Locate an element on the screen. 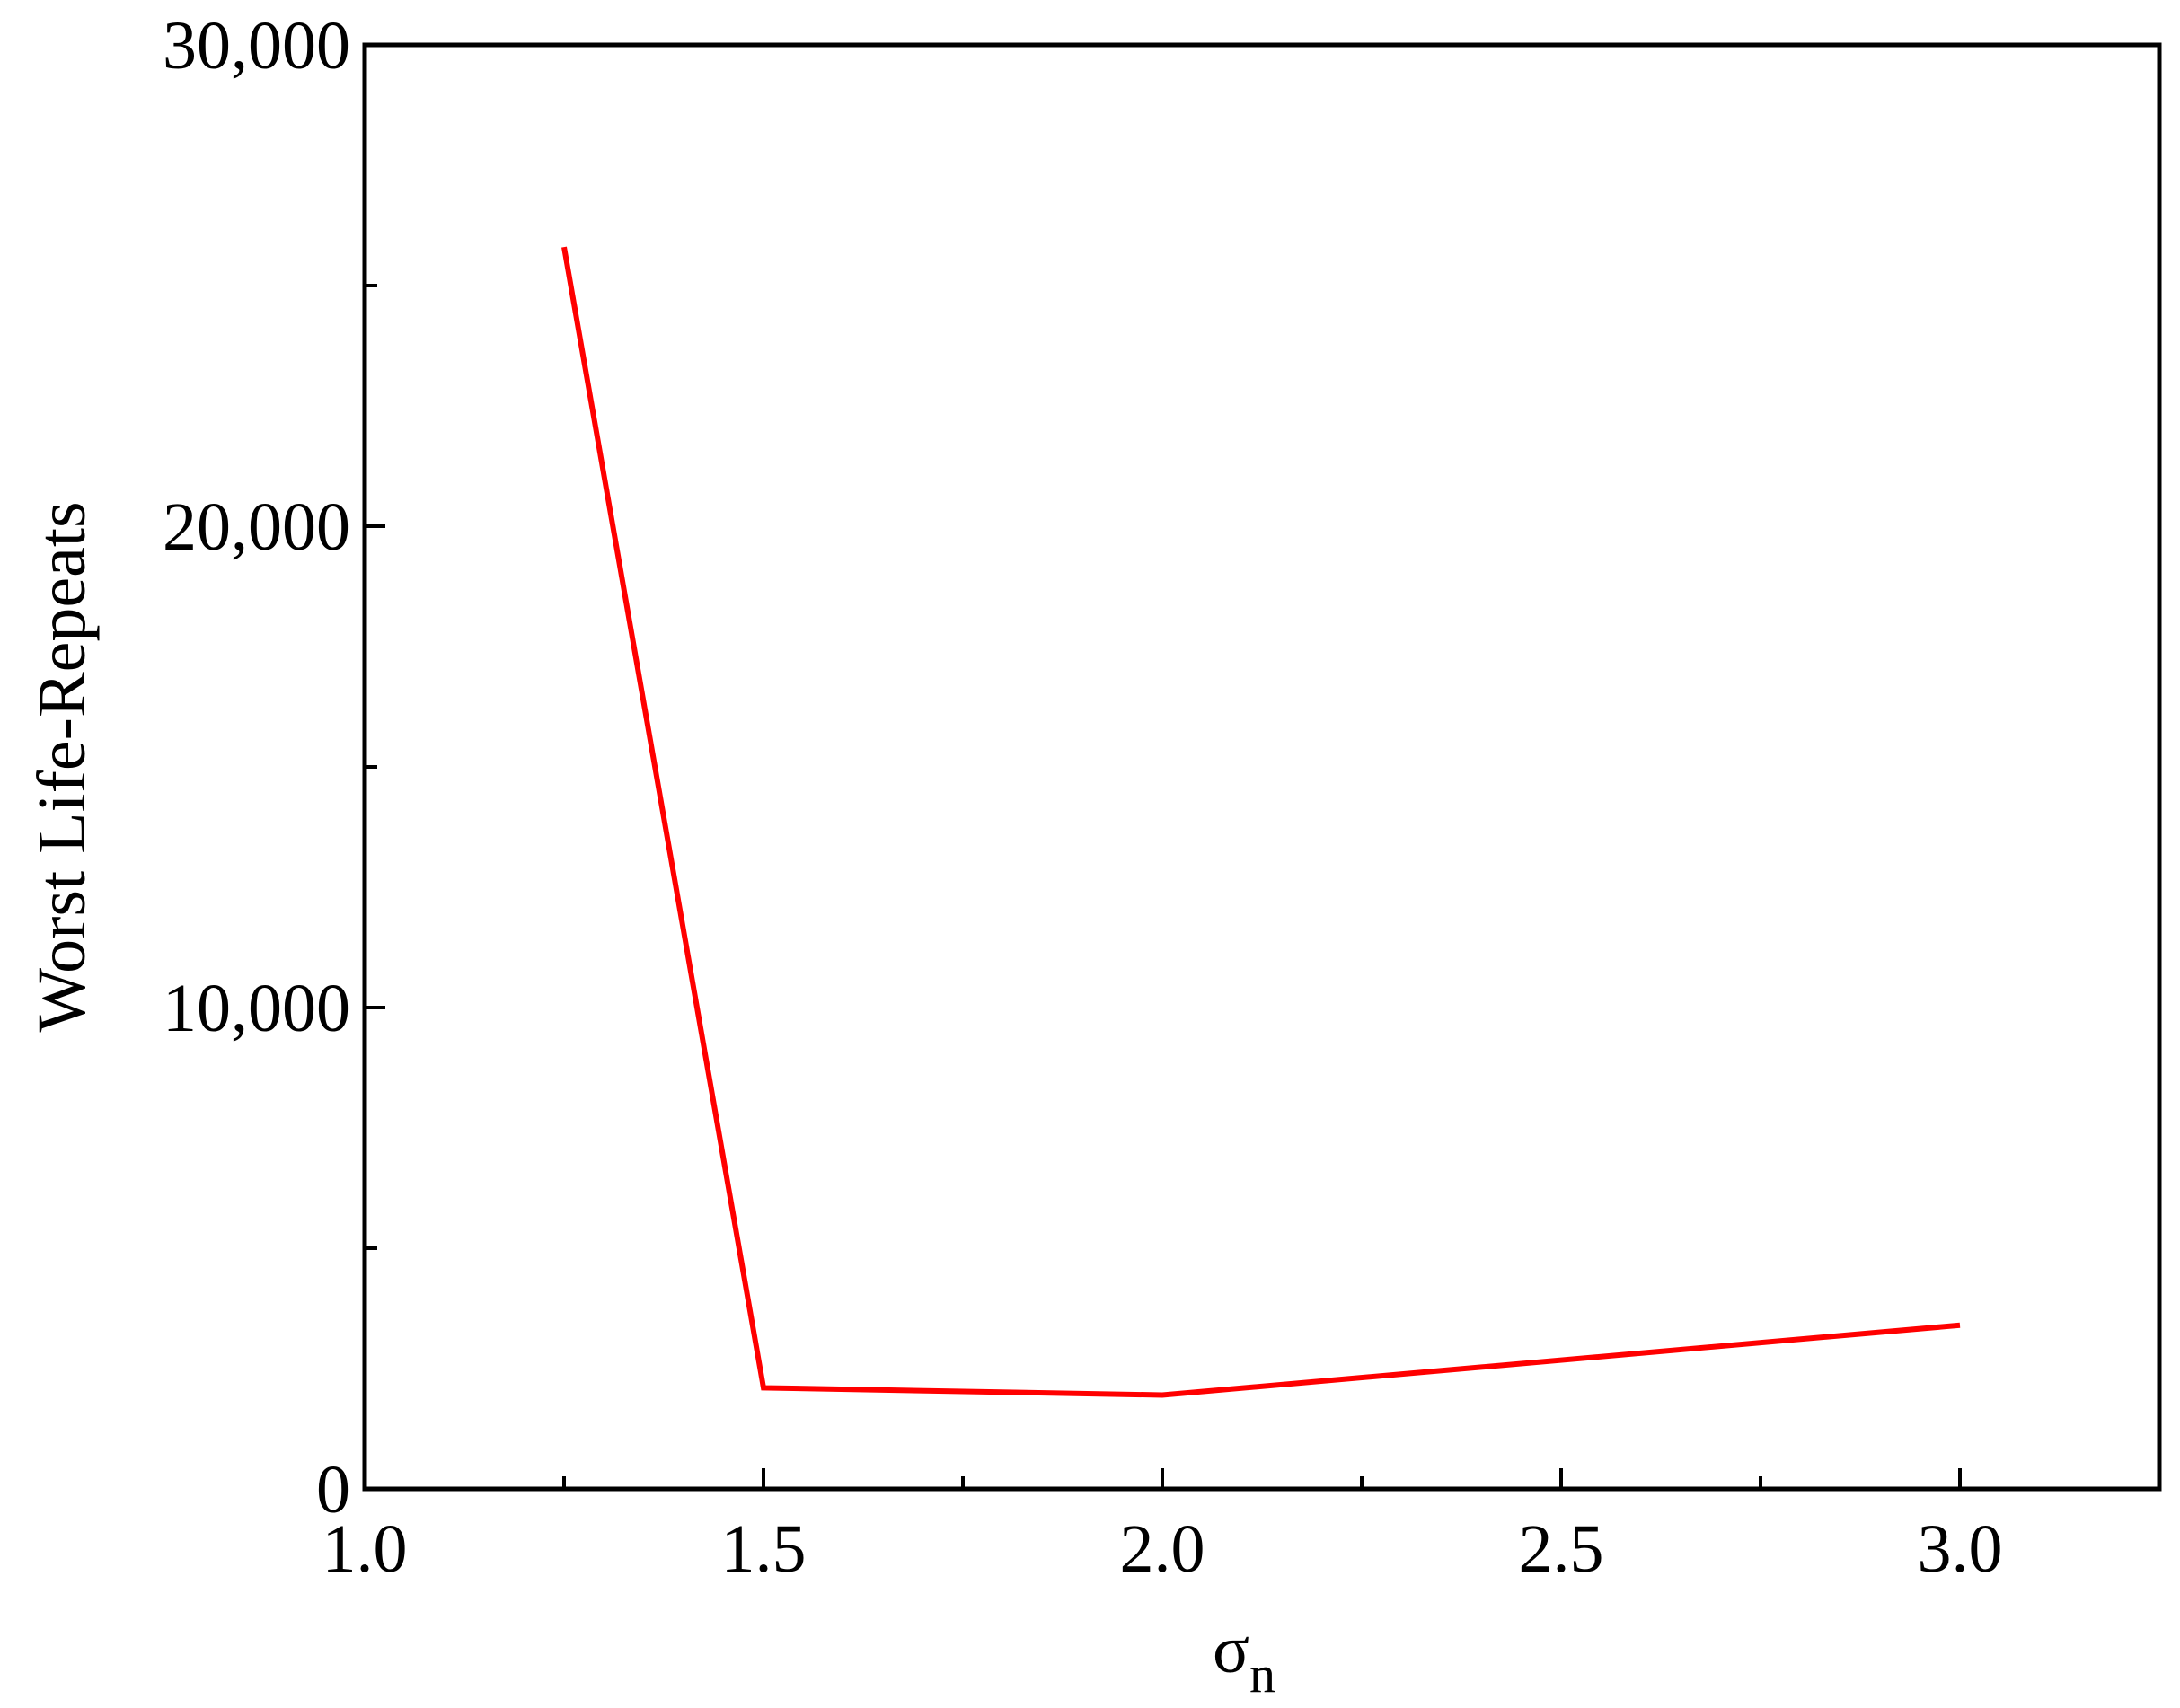  y-tick-label: 20,000 is located at coordinates (256, 527).